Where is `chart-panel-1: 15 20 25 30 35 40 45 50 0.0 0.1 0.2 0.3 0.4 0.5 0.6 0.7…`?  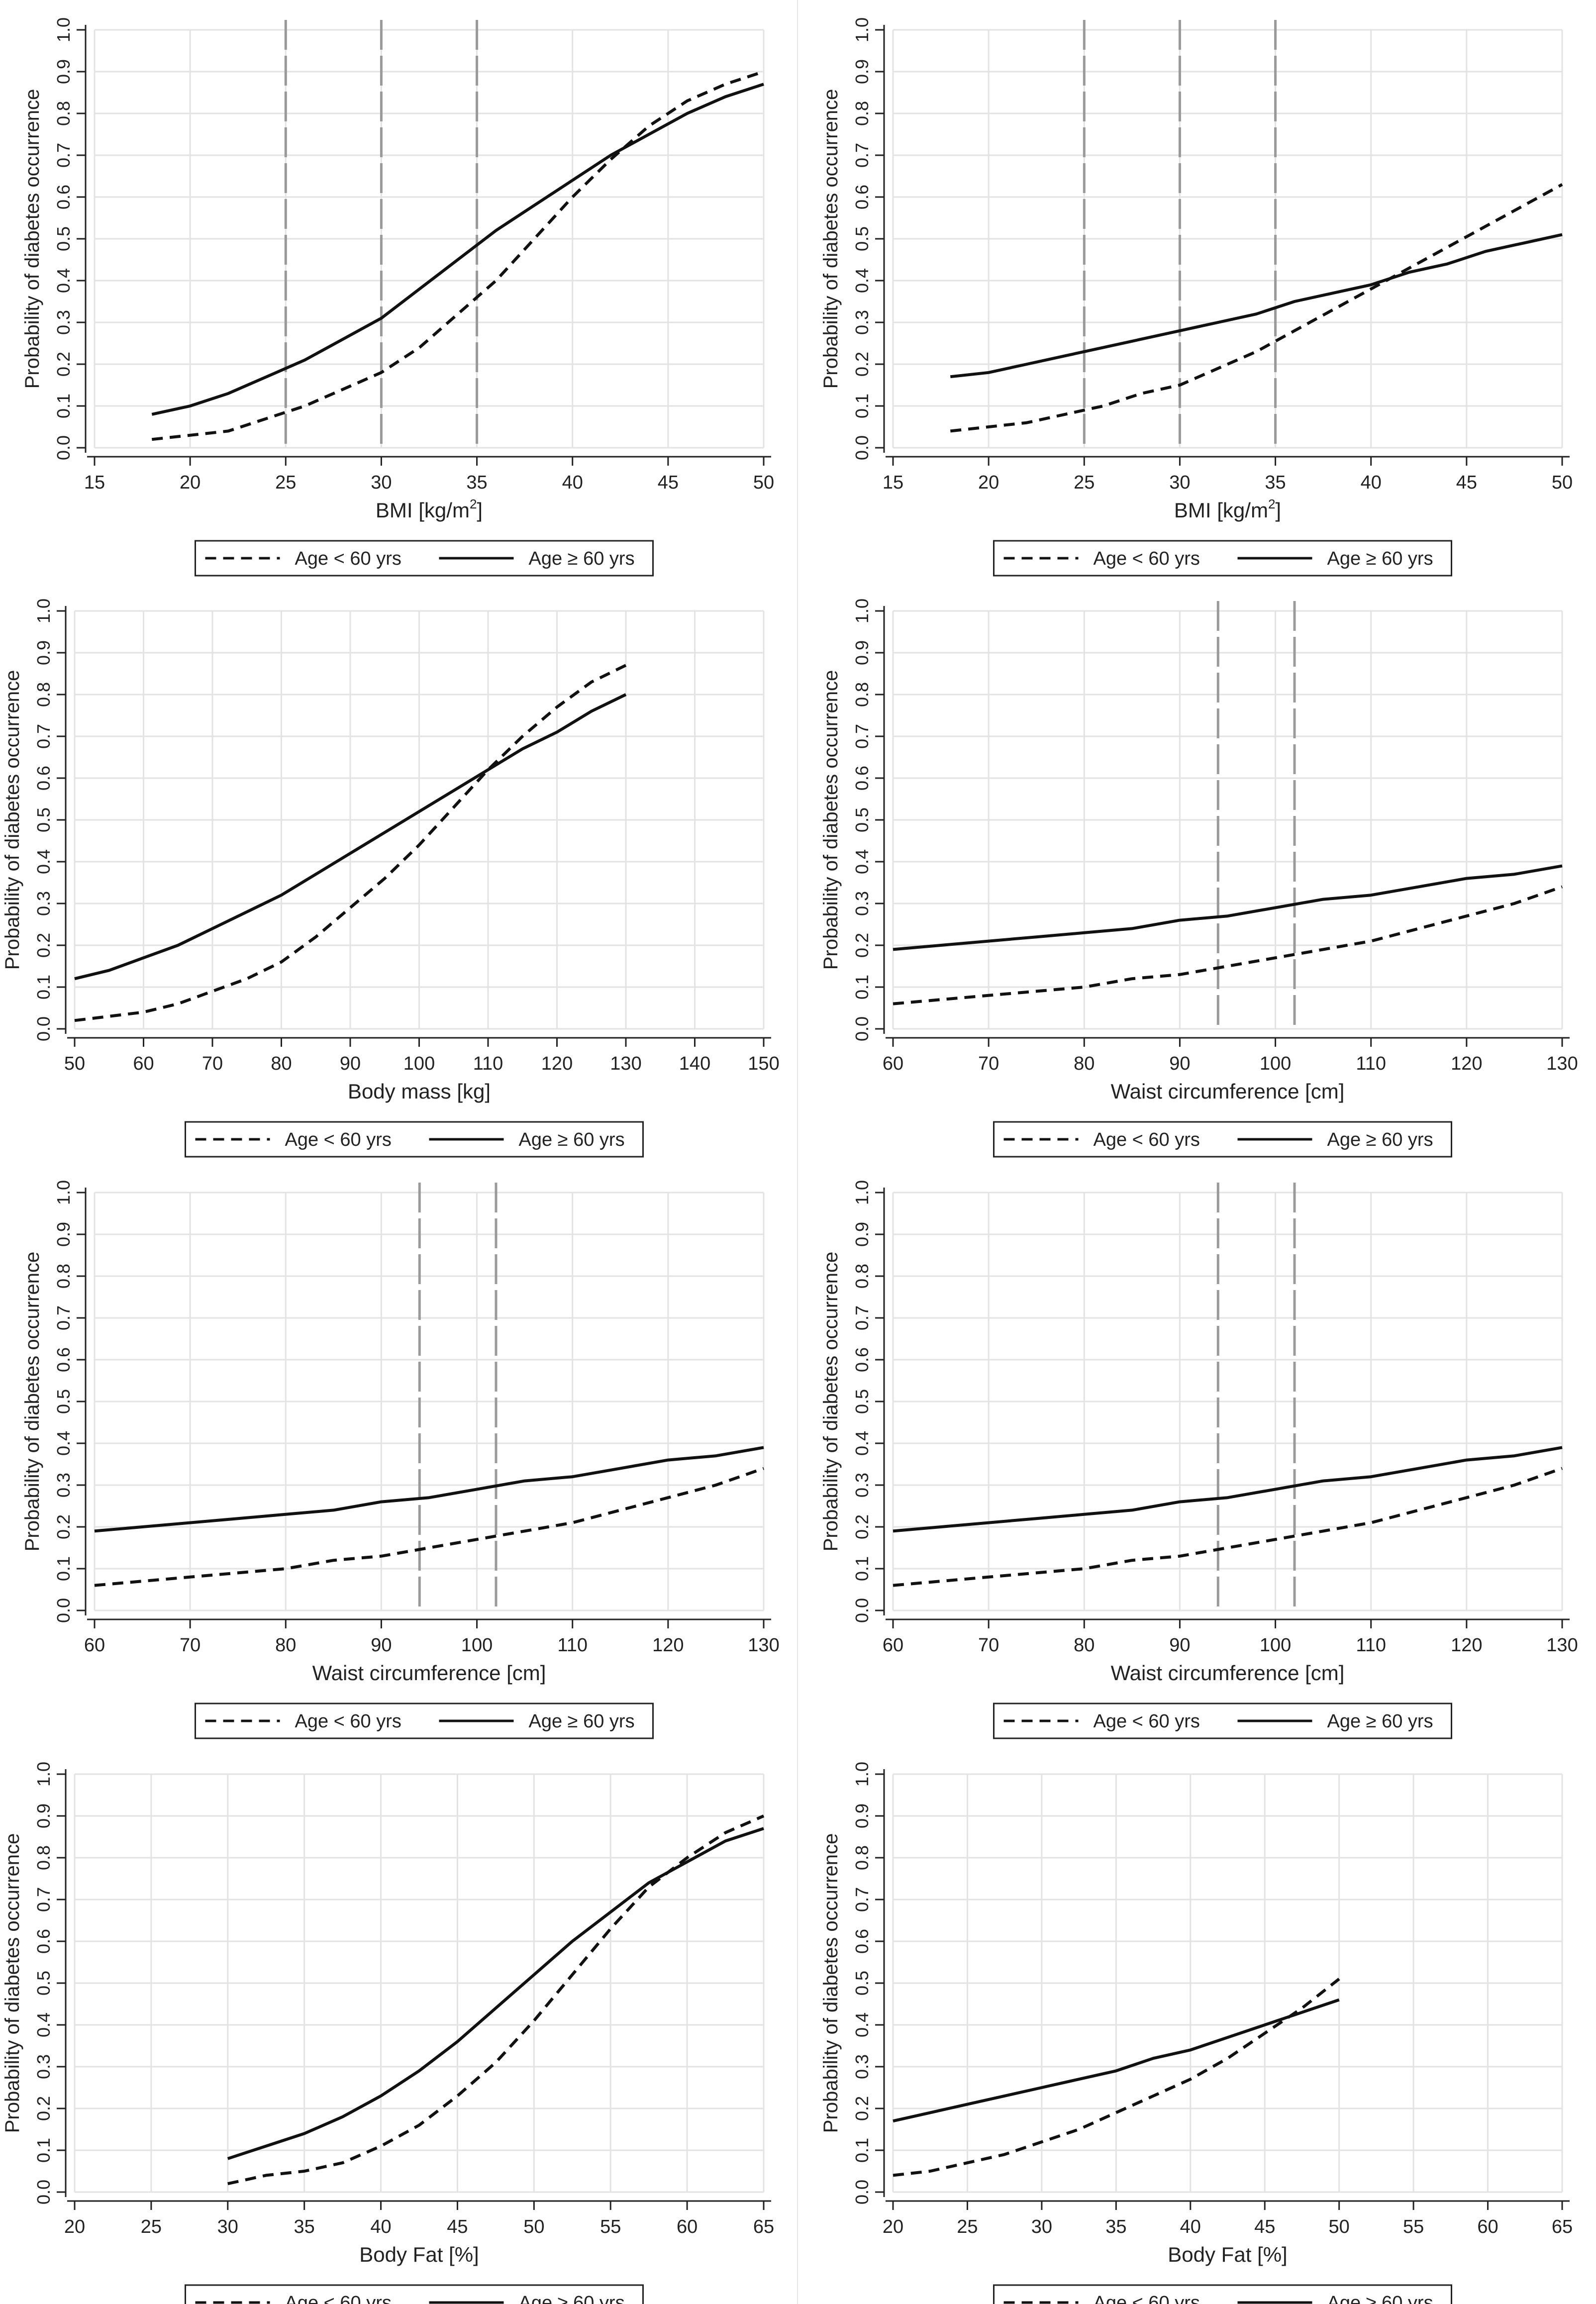 chart-panel-1: 15 20 25 30 35 40 45 50 0.0 0.1 0.2 0.3 0.4 0.5 0.6 0.7… is located at coordinates (398, 297).